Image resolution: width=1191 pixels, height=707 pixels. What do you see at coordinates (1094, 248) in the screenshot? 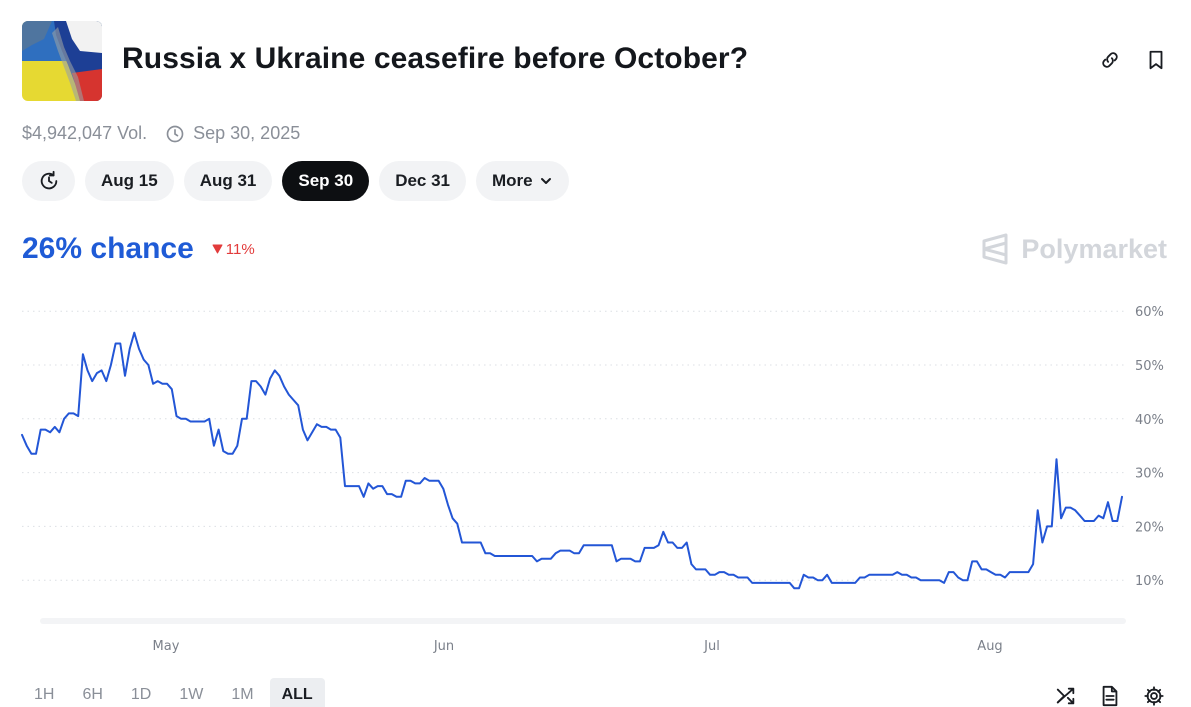
I see `brand-name: Polymarket` at bounding box center [1094, 248].